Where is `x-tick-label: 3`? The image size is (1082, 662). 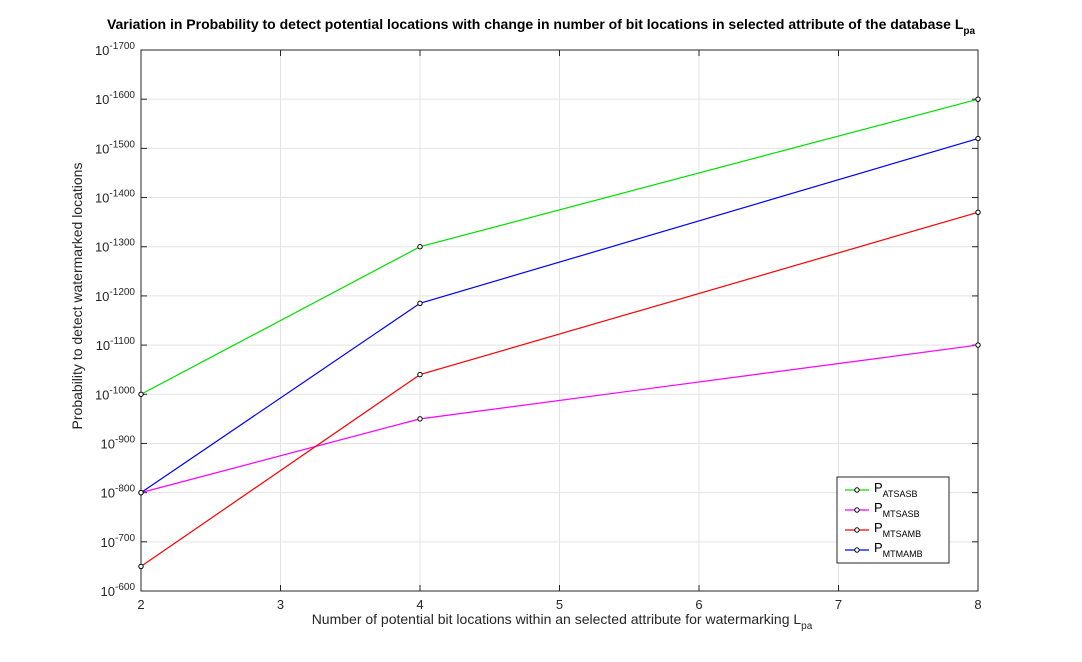
x-tick-label: 3 is located at coordinates (280, 604).